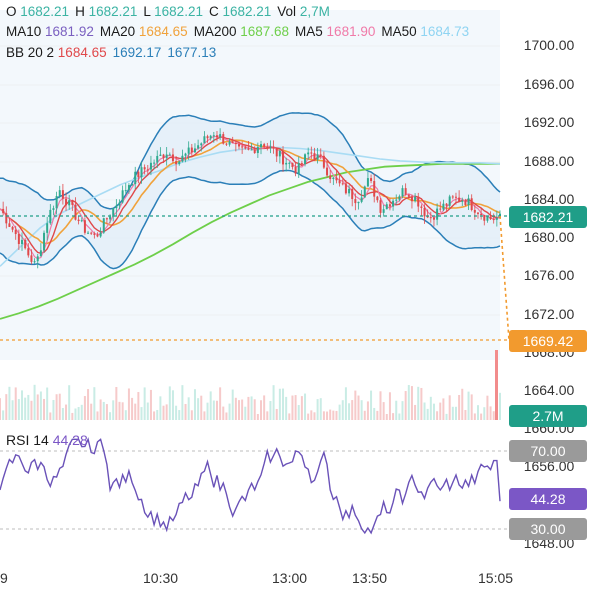  I want to click on header-label: Vol, so click(288, 11).